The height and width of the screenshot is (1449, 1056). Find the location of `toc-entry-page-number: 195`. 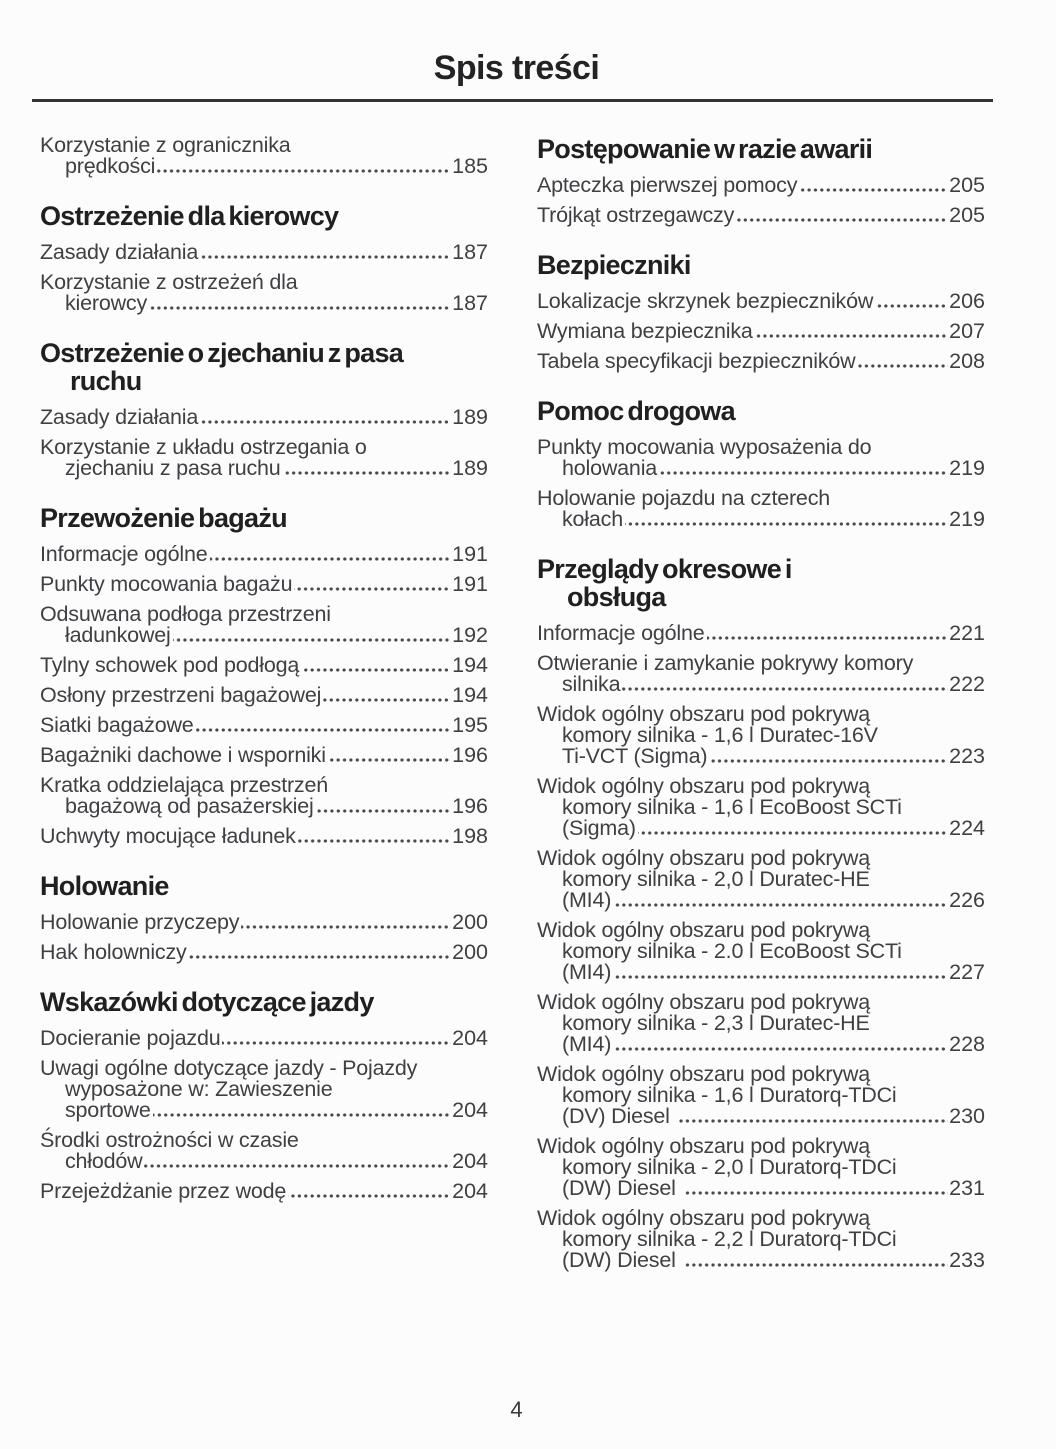

toc-entry-page-number: 195 is located at coordinates (470, 725).